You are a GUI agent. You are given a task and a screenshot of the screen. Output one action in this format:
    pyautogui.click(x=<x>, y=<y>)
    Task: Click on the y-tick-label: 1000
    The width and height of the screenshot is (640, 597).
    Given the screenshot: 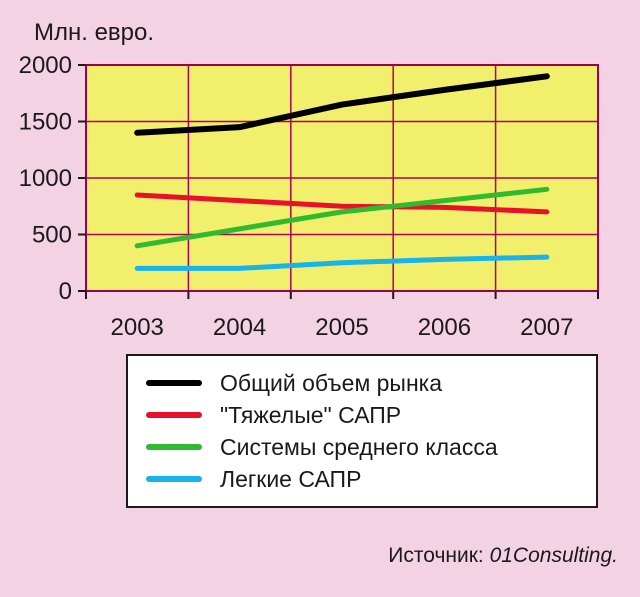 What is the action you would take?
    pyautogui.click(x=45, y=178)
    